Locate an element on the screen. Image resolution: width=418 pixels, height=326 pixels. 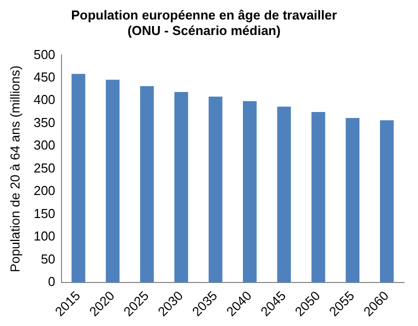
y-tick-label: 150 is located at coordinates (45, 213).